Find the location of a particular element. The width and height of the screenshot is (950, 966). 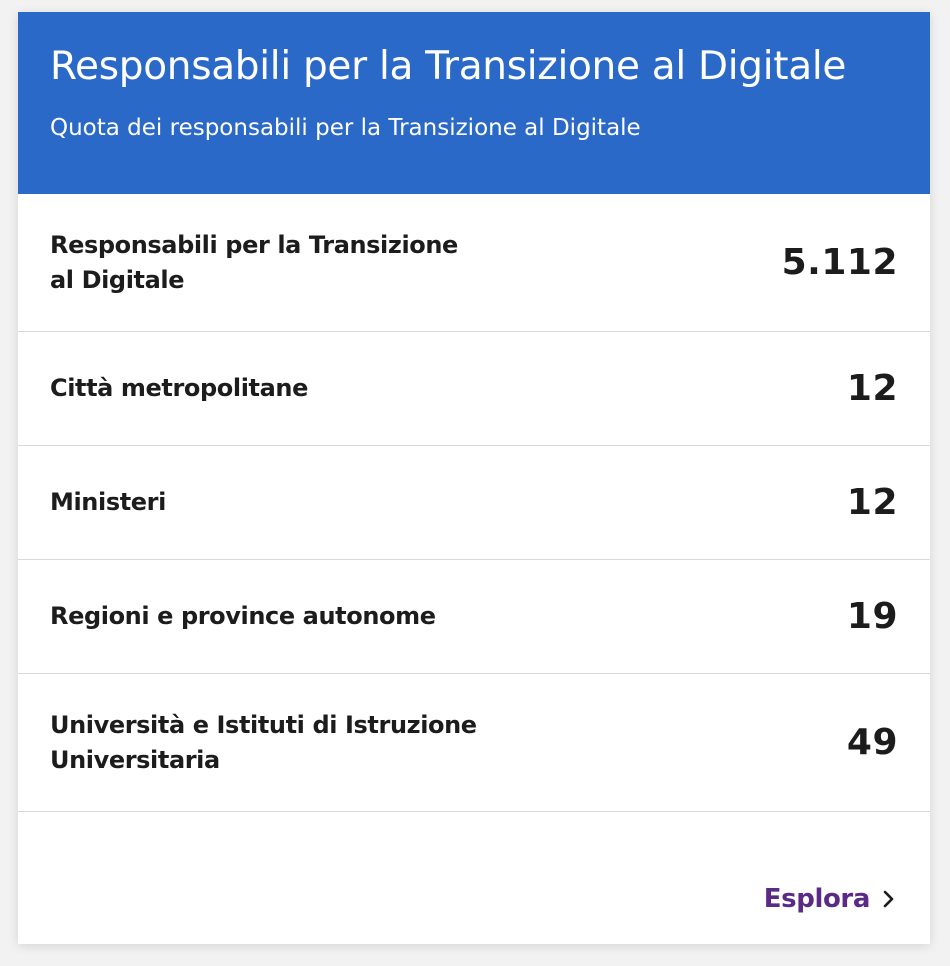

stat-label: Regioni e province autonome is located at coordinates (243, 616).